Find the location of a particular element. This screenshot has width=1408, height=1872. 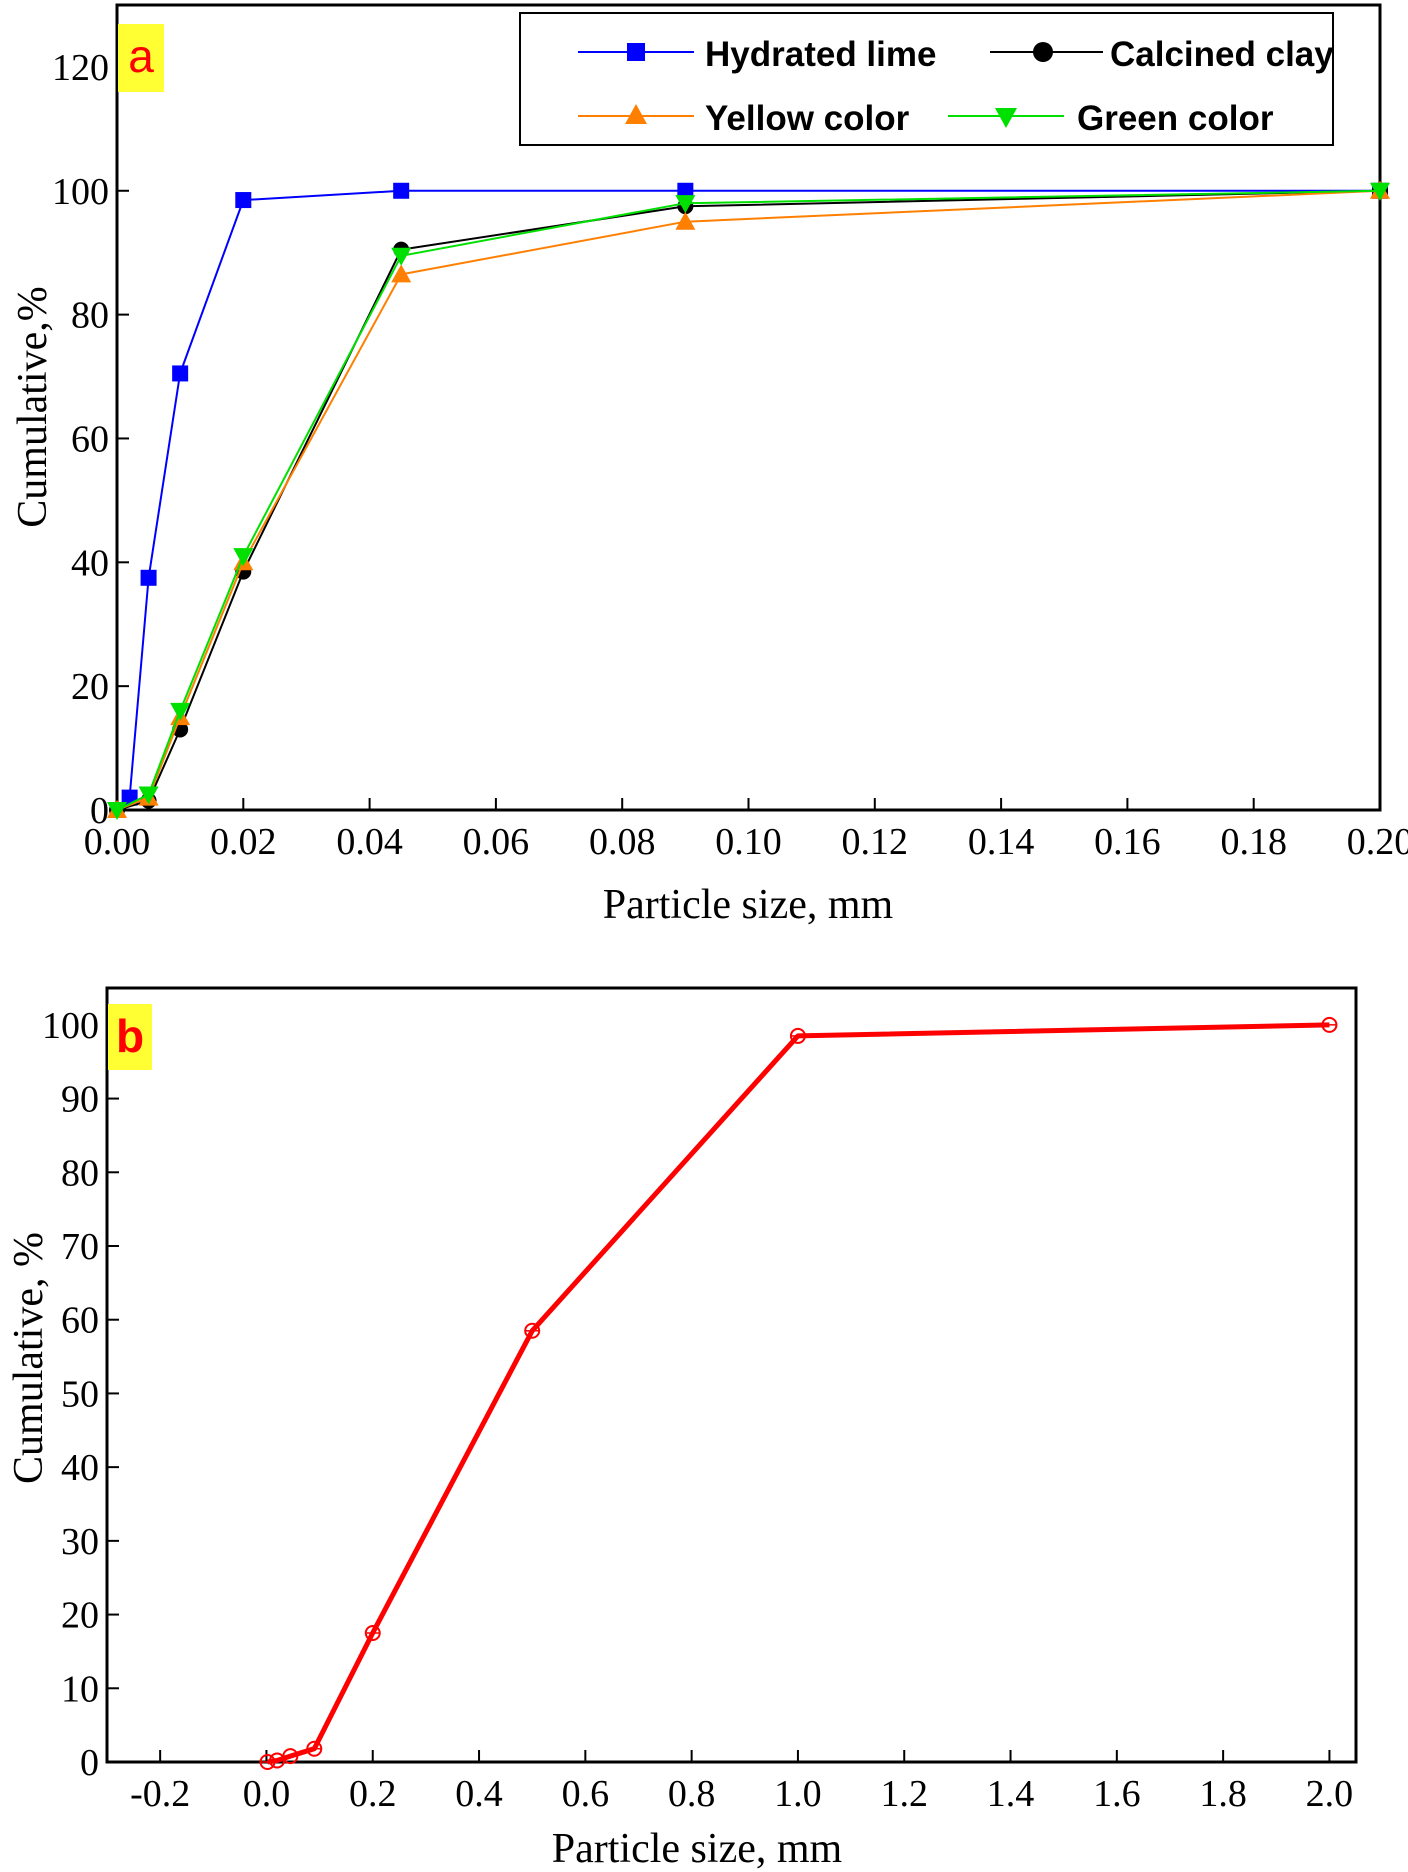

x-tick-label: 0.4 is located at coordinates (479, 1794).